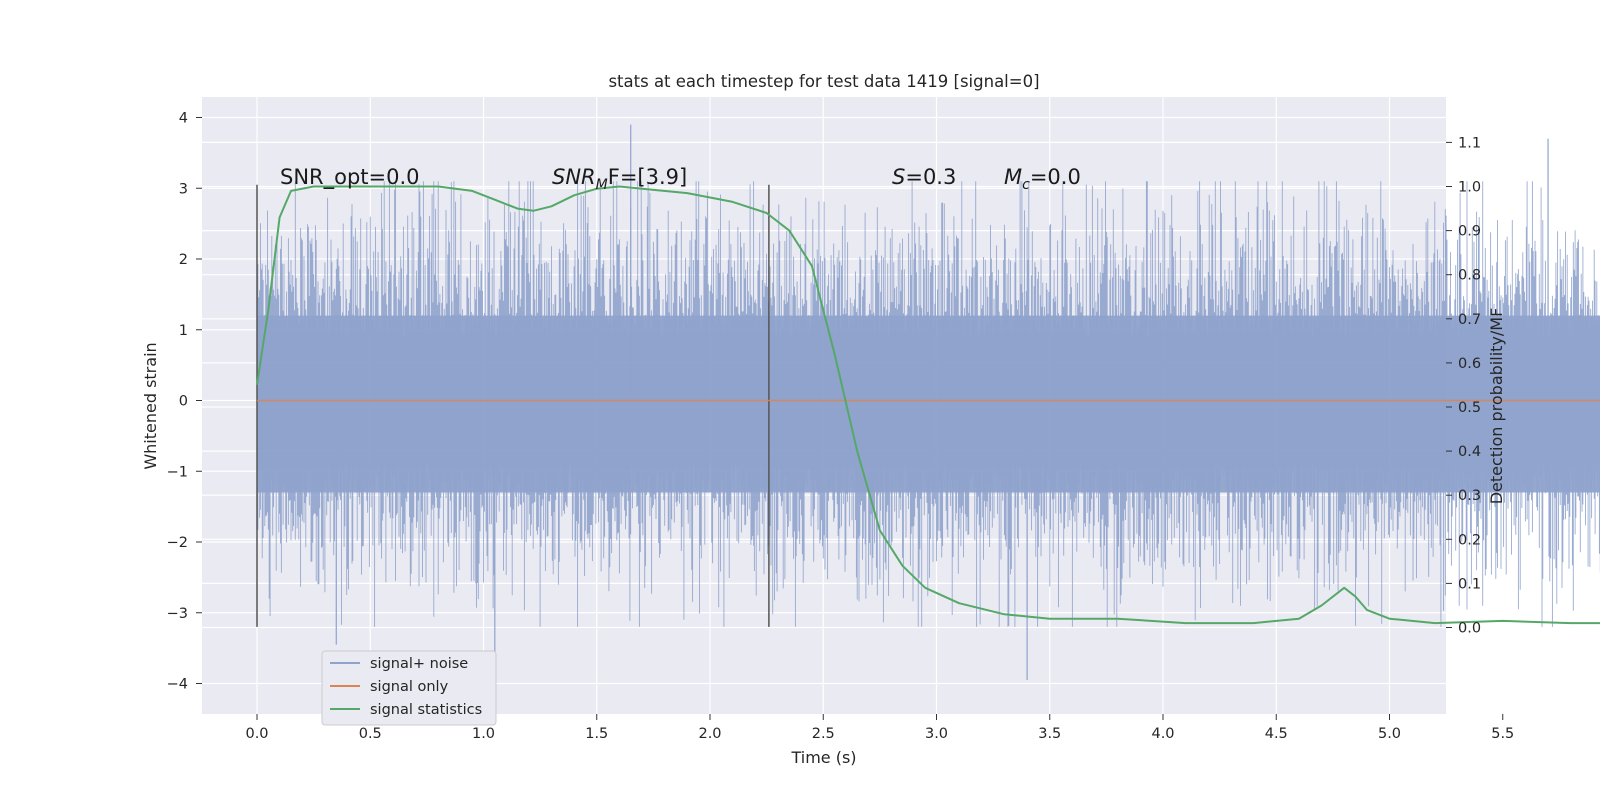  Describe the element at coordinates (370, 734) in the screenshot. I see `x-tick-label: 0.5` at that location.